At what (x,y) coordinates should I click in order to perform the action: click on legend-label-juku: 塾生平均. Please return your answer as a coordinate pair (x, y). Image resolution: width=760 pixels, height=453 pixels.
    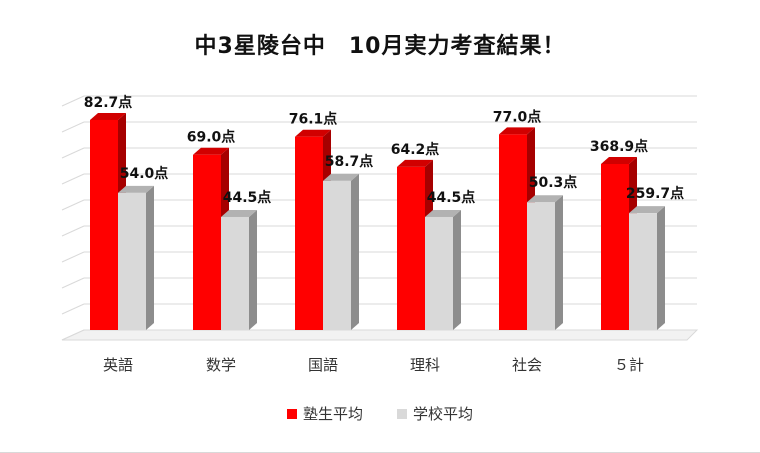
    Looking at the image, I should click on (332, 414).